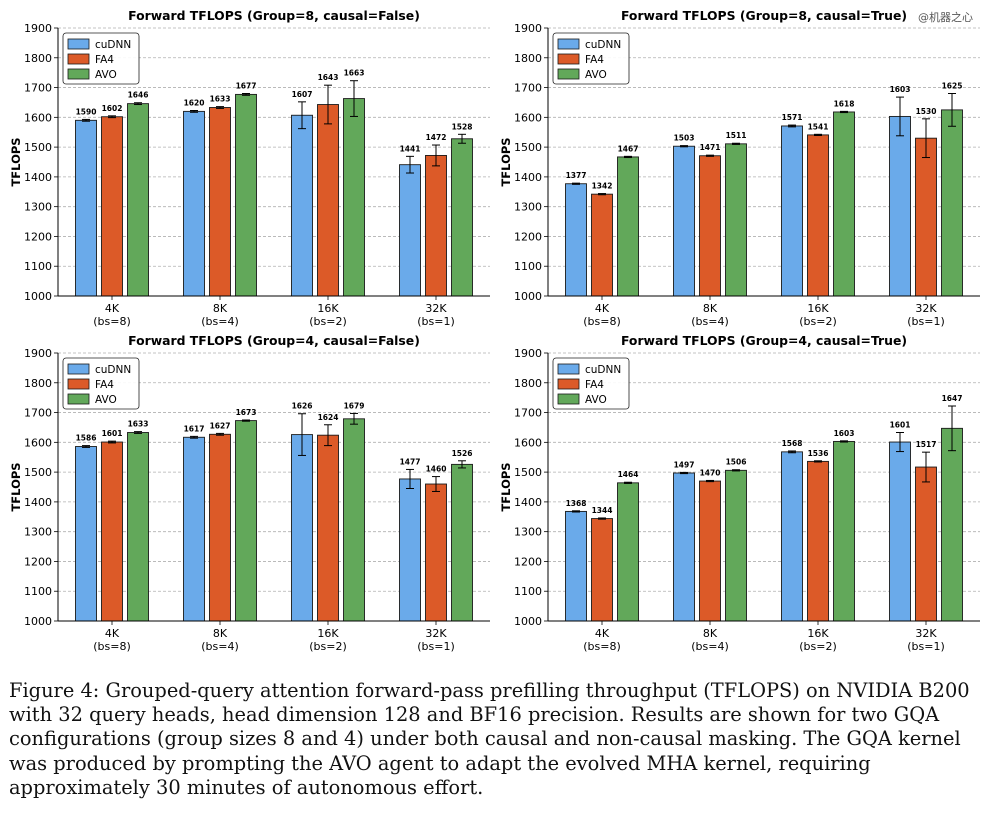 The image size is (995, 817). Describe the element at coordinates (528, 413) in the screenshot. I see `y-tick-label: 1700` at that location.